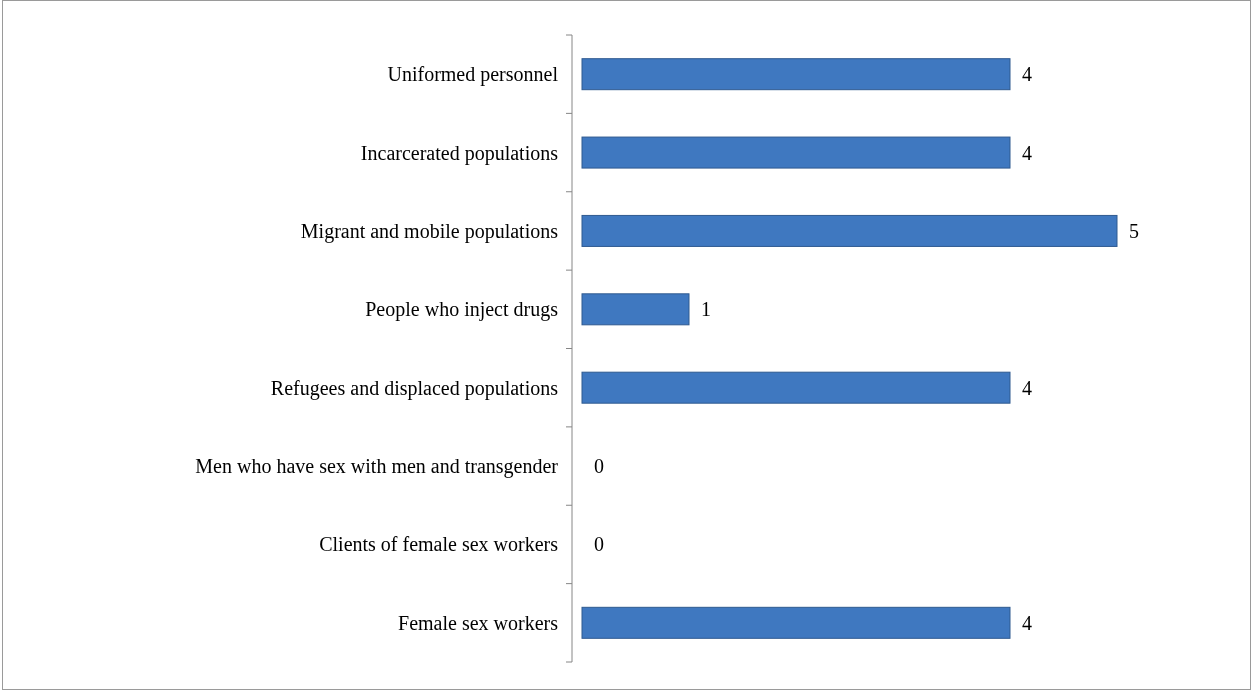 The height and width of the screenshot is (690, 1253). What do you see at coordinates (459, 153) in the screenshot?
I see `y-tick-label: Incarcerated populations` at bounding box center [459, 153].